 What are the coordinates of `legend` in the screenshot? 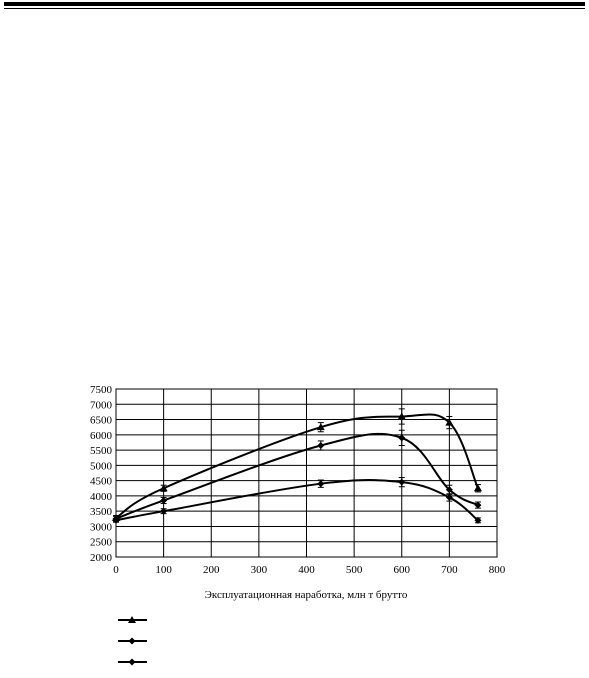 It's located at (132, 641).